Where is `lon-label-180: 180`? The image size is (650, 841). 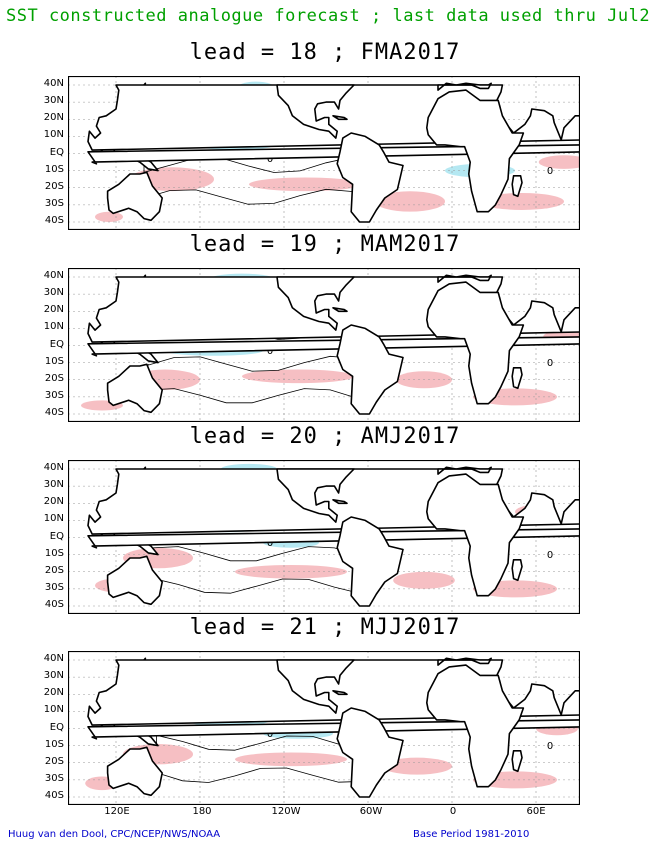 lon-label-180: 180 is located at coordinates (202, 811).